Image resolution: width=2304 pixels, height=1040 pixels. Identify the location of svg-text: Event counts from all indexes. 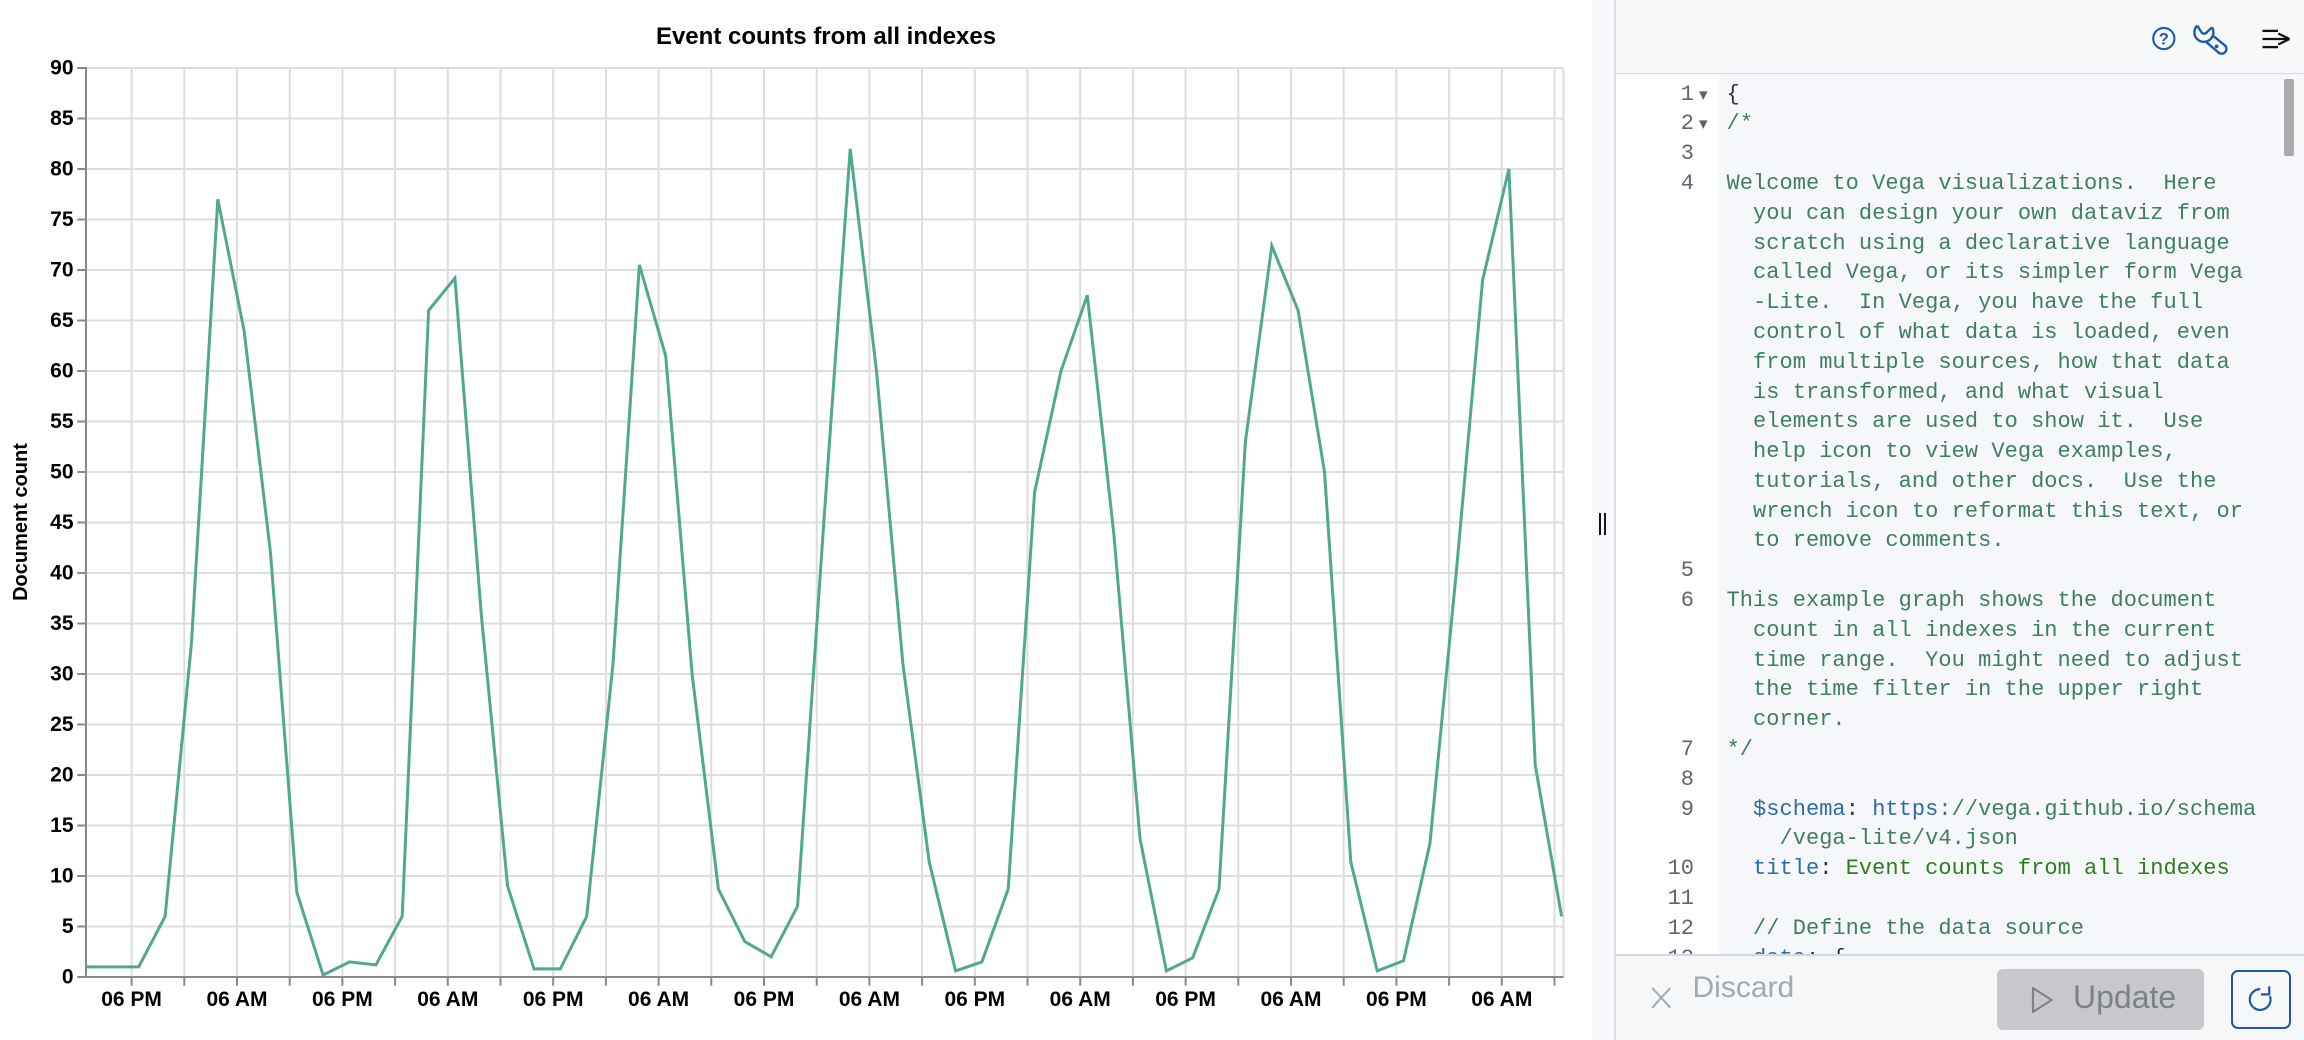
(826, 36).